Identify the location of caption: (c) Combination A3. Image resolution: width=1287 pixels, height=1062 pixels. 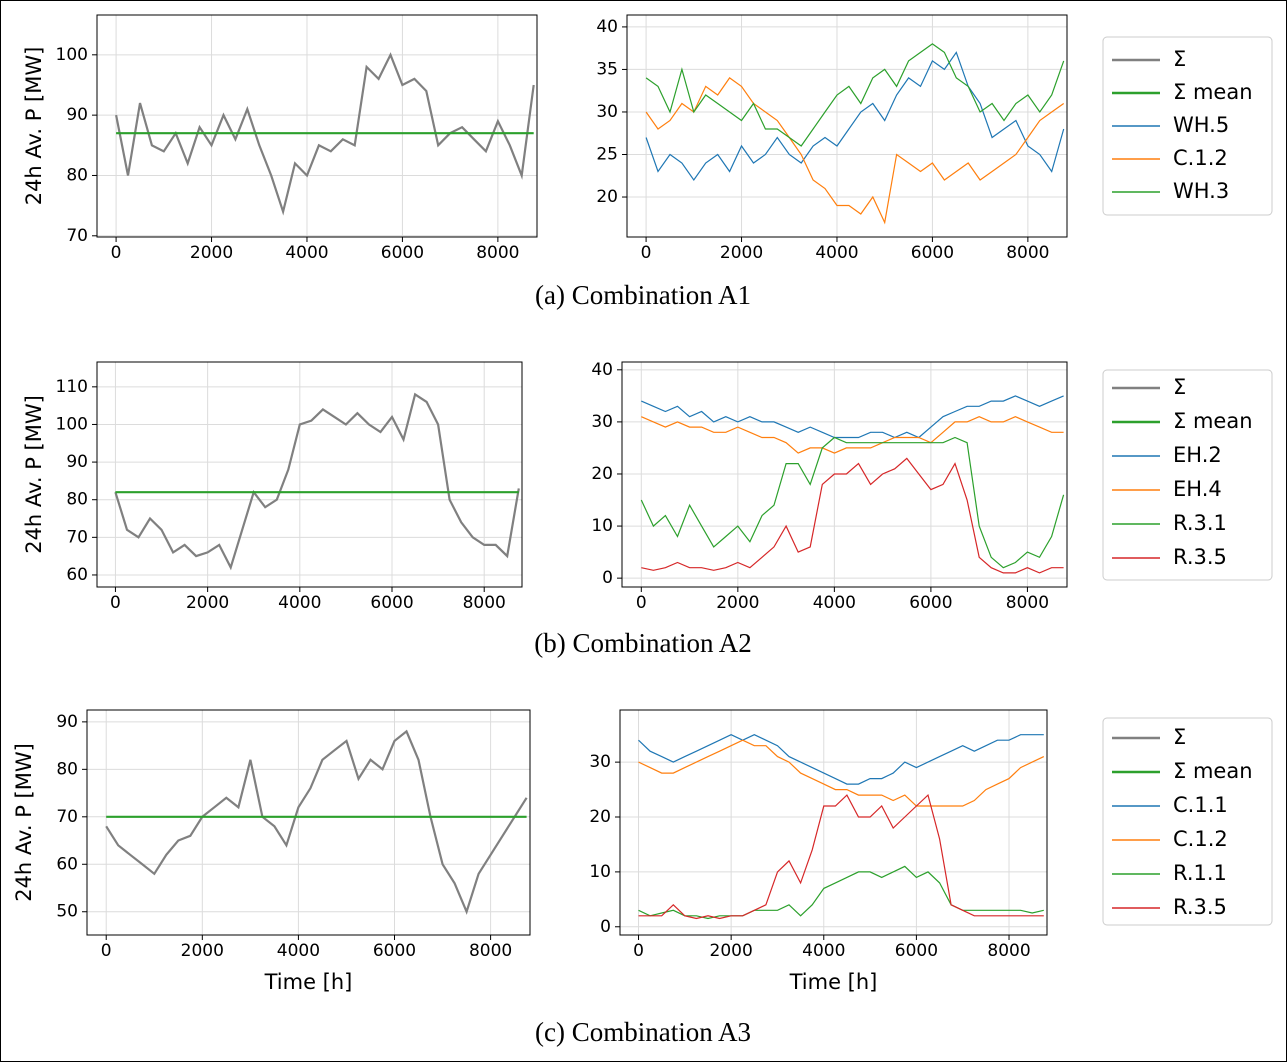
(643, 1032).